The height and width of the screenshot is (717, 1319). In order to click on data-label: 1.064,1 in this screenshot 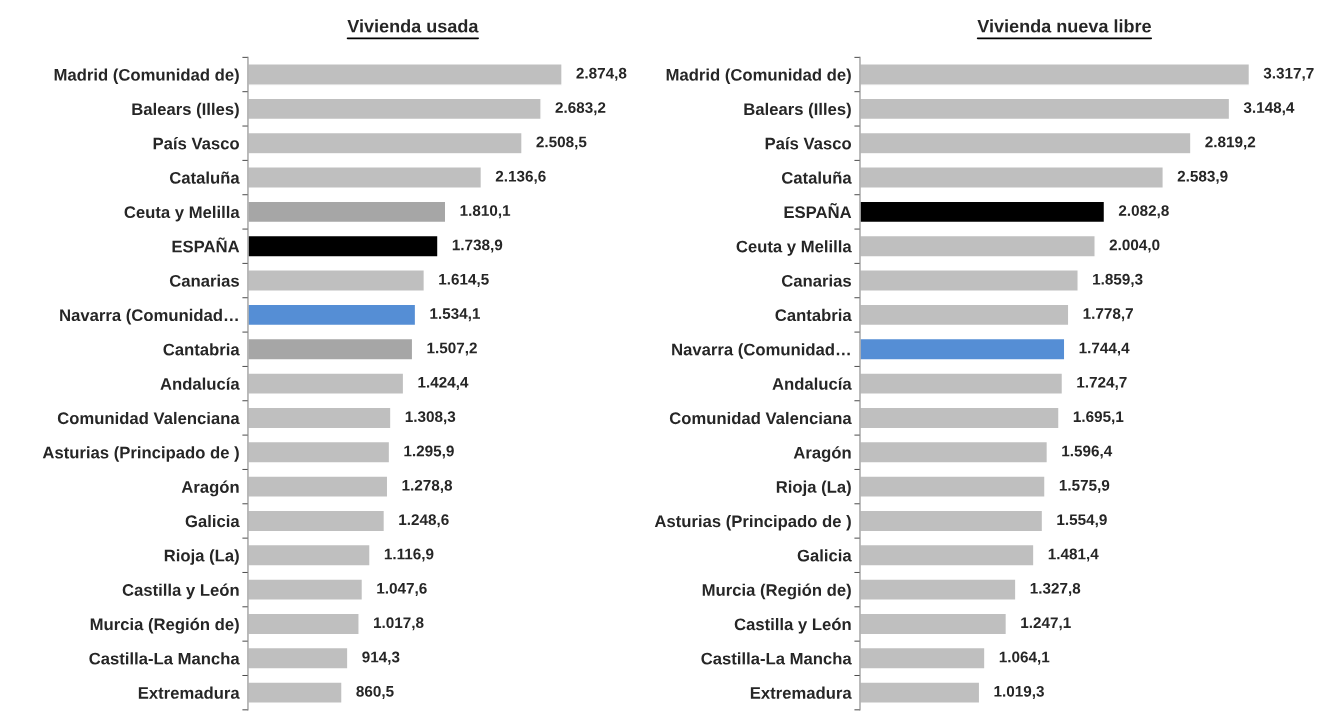, I will do `click(1024, 658)`.